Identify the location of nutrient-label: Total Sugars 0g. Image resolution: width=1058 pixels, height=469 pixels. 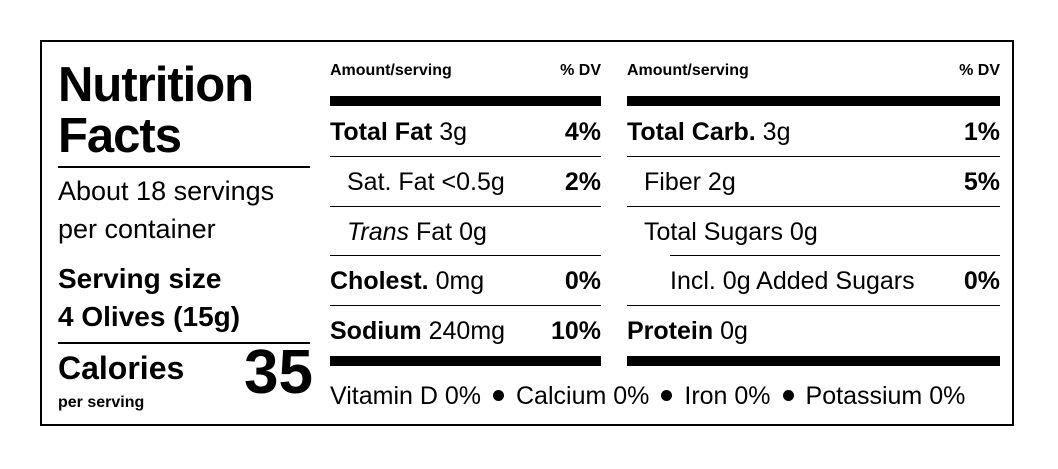
(731, 232).